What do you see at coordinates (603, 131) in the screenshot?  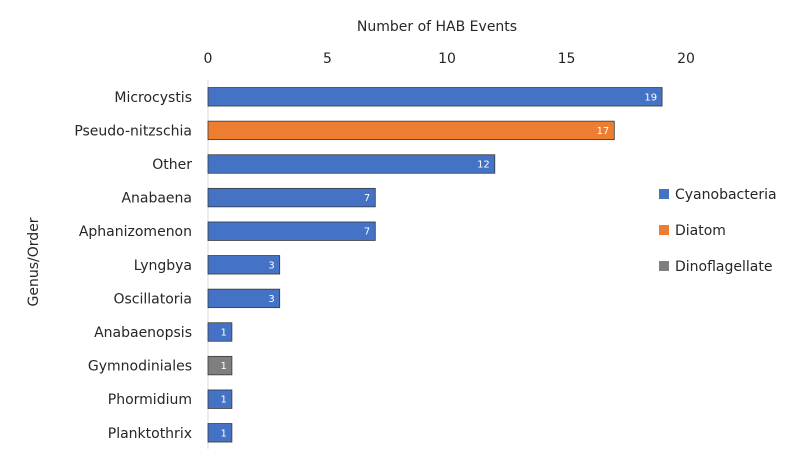 I see `data-label-pseudo-nitzschia: 17` at bounding box center [603, 131].